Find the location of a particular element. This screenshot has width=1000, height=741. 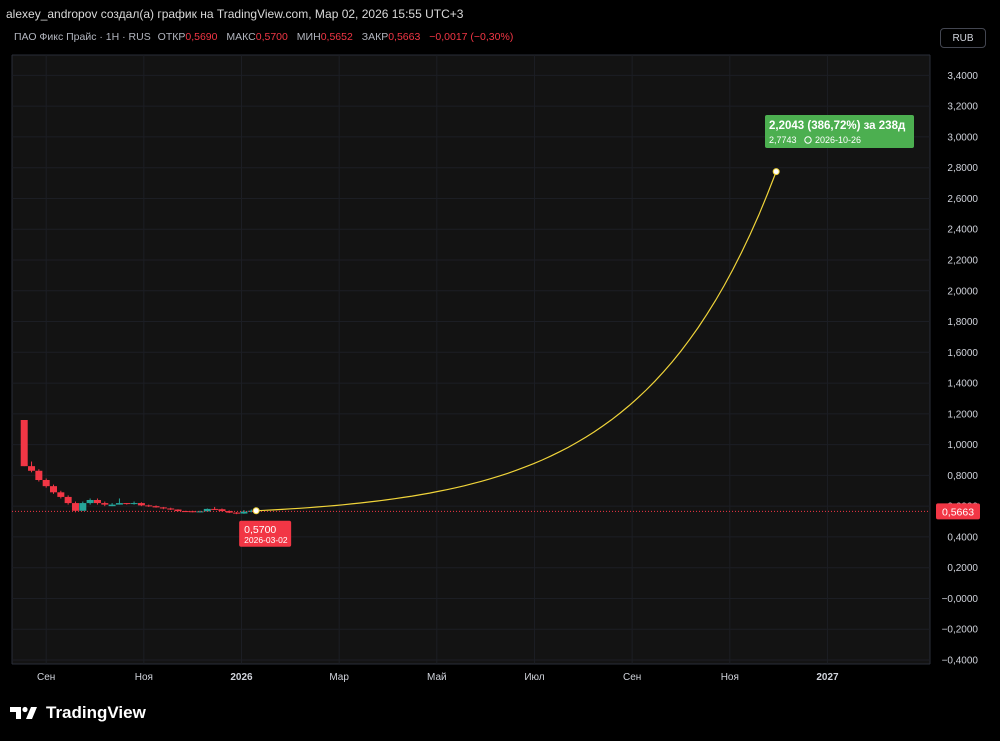

x-tick-label: Мар is located at coordinates (339, 677).